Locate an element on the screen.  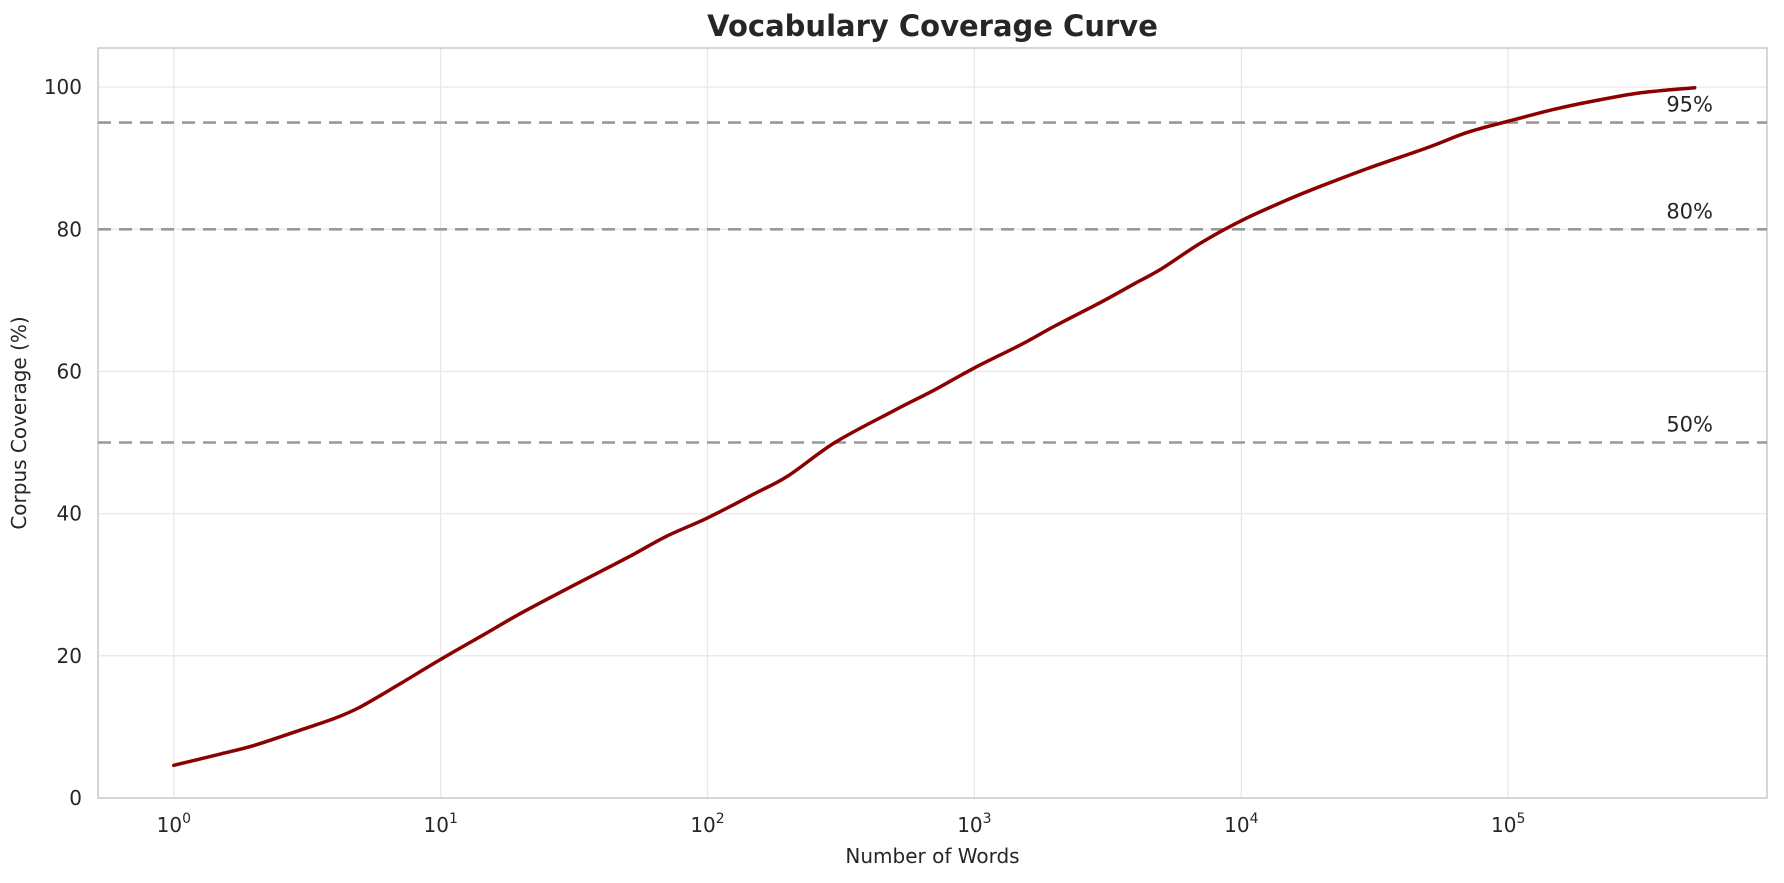
x-tick-label: 10² is located at coordinates (707, 824).